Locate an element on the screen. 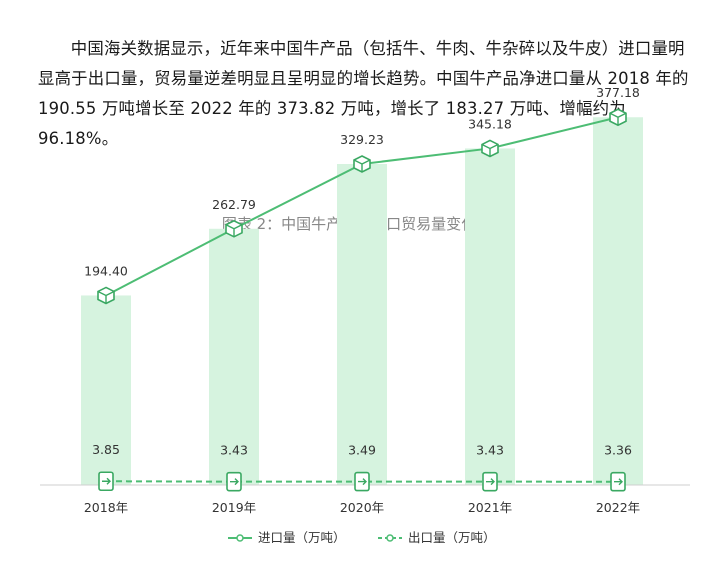  legend-export-label: 出口量（万吨） is located at coordinates (452, 537).